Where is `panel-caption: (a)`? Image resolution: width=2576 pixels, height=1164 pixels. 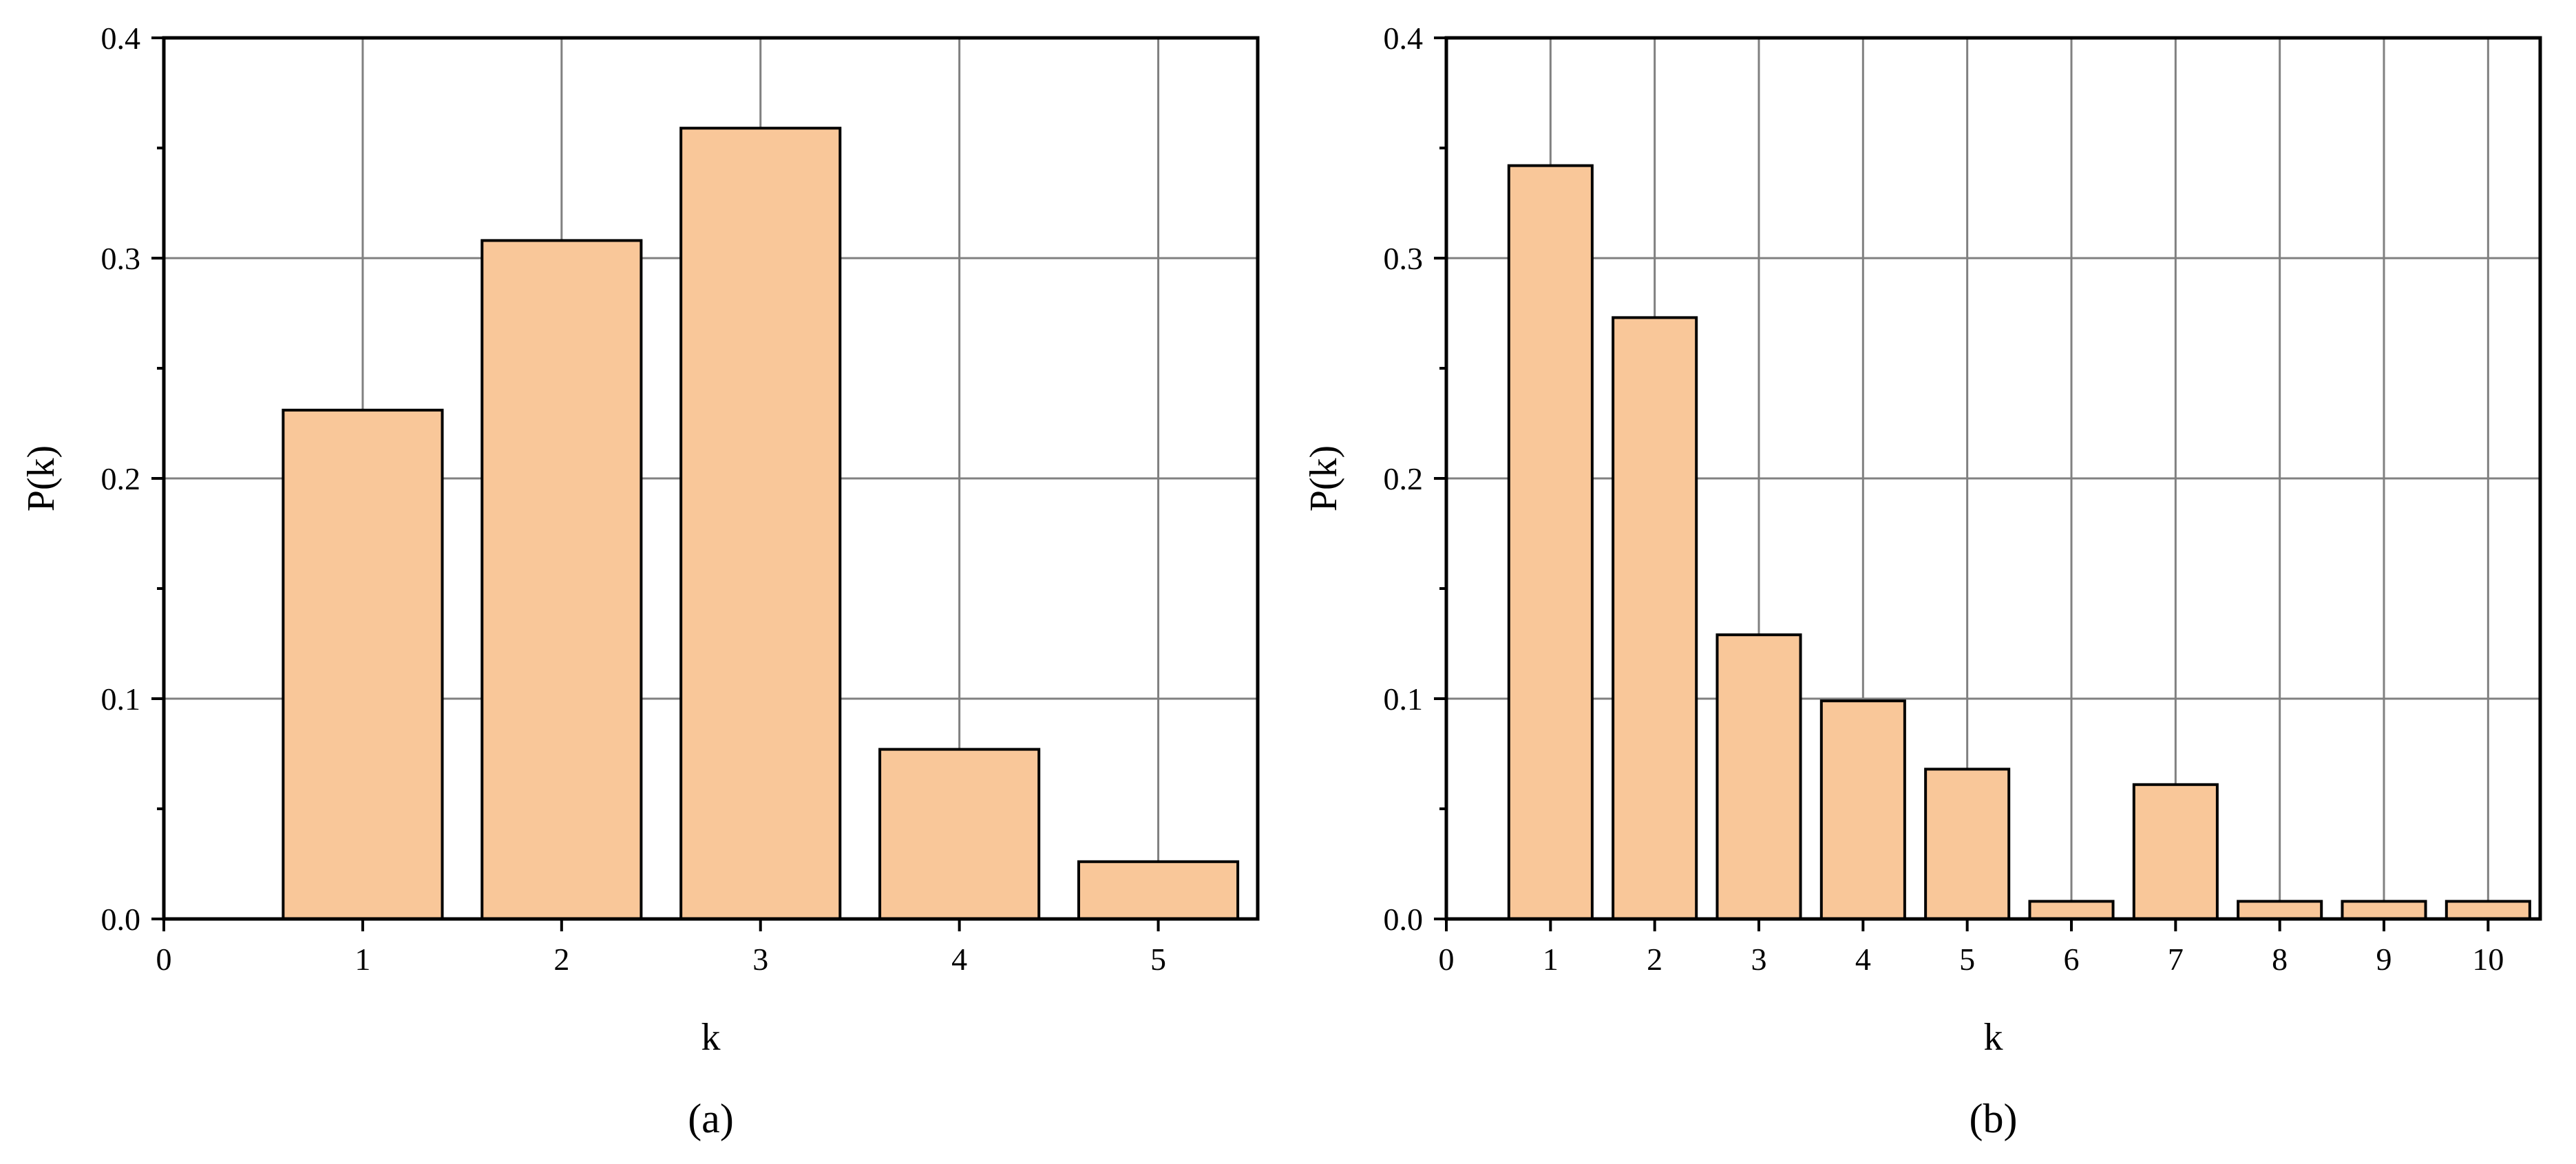 panel-caption: (a) is located at coordinates (711, 1118).